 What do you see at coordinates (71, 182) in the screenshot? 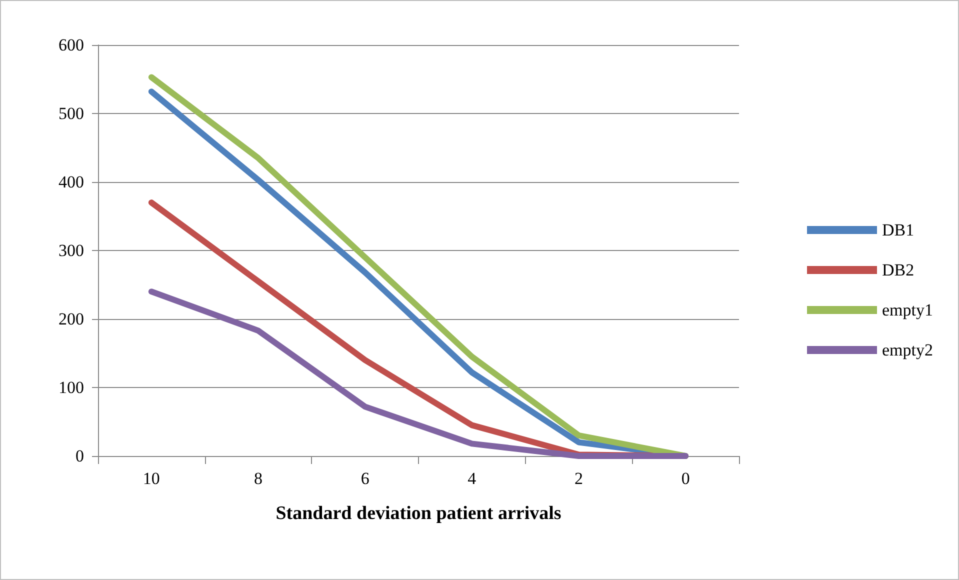
I see `y-tick-label: 400` at bounding box center [71, 182].